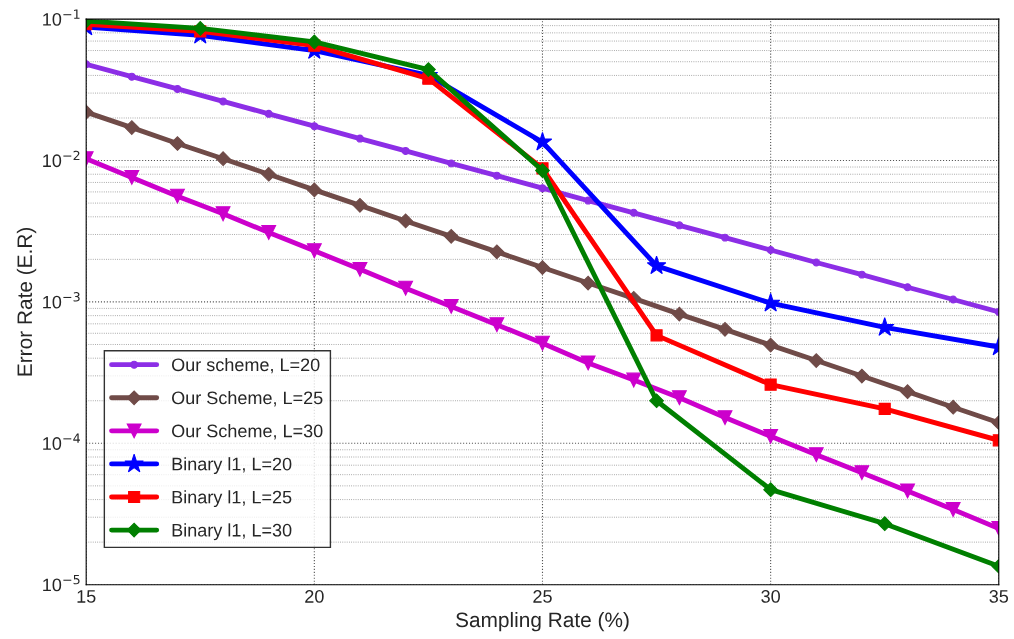  I want to click on legend-label: Binary l1, L=25, so click(232, 499).